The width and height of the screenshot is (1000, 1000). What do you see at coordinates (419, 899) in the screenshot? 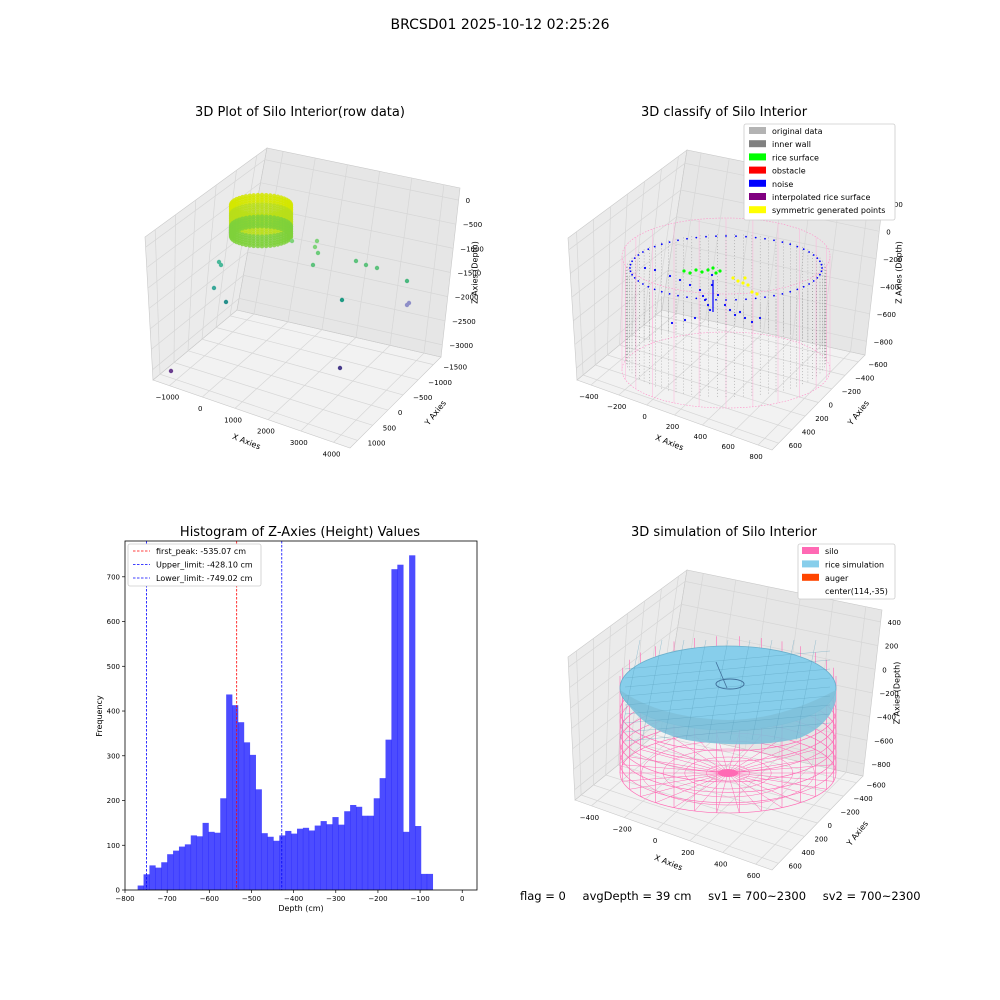
I see `histogram-x-tick-label: −100` at bounding box center [419, 899].